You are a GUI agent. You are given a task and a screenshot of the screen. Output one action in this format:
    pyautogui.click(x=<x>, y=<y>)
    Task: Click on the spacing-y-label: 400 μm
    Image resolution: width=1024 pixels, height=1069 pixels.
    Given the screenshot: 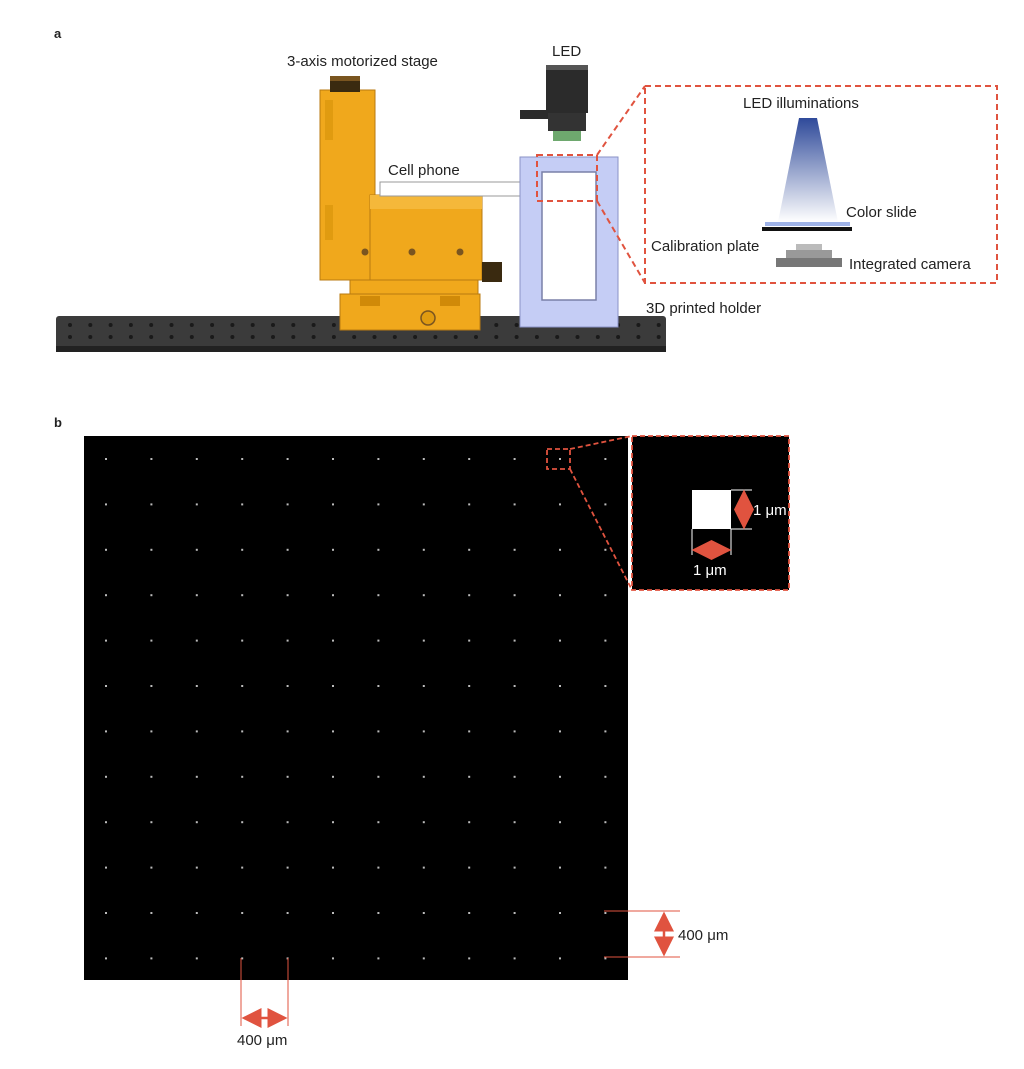 What is the action you would take?
    pyautogui.click(x=703, y=935)
    